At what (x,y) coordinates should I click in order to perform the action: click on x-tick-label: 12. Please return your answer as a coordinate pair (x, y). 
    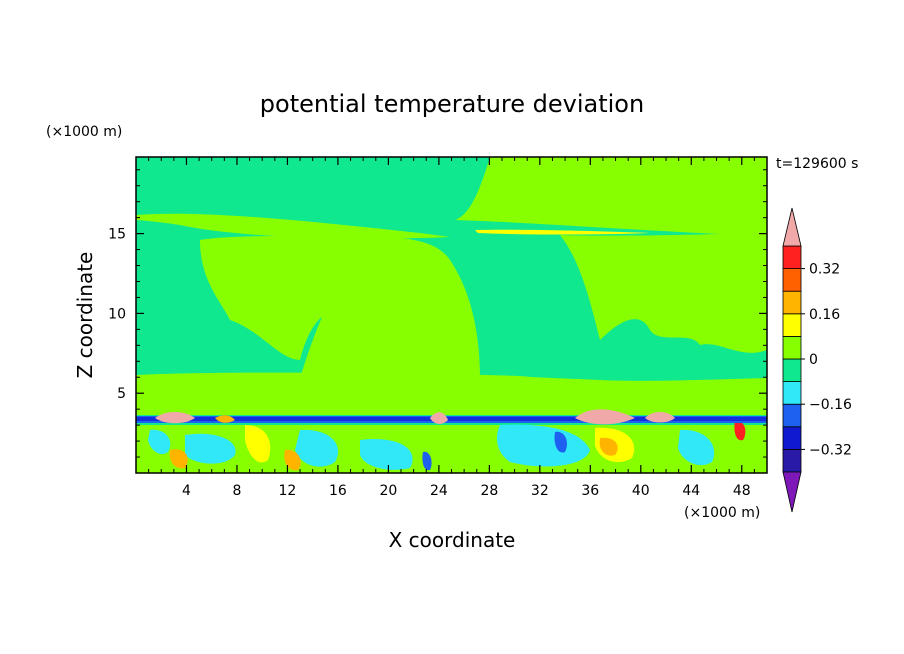
    Looking at the image, I should click on (288, 491).